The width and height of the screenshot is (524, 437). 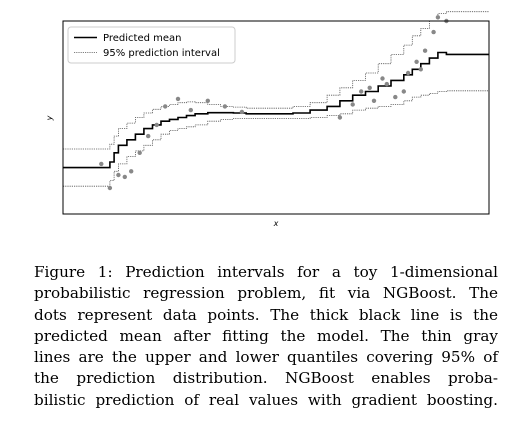 What do you see at coordinates (161, 53) in the screenshot?
I see `legend-interval-label: 95% prediction interval` at bounding box center [161, 53].